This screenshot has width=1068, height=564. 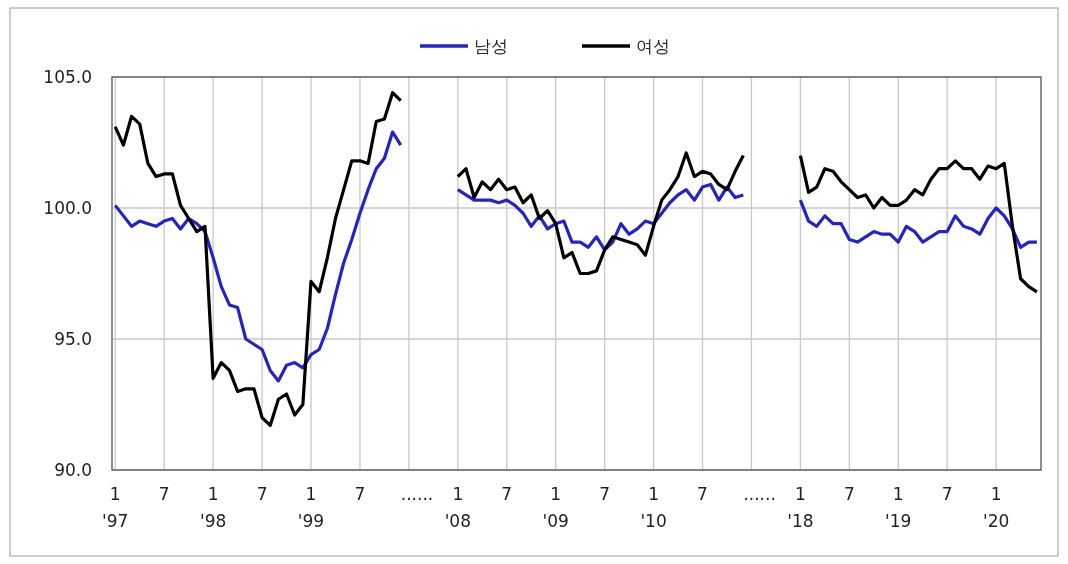 What do you see at coordinates (311, 507) in the screenshot?
I see `x-tick-label: 1 '99` at bounding box center [311, 507].